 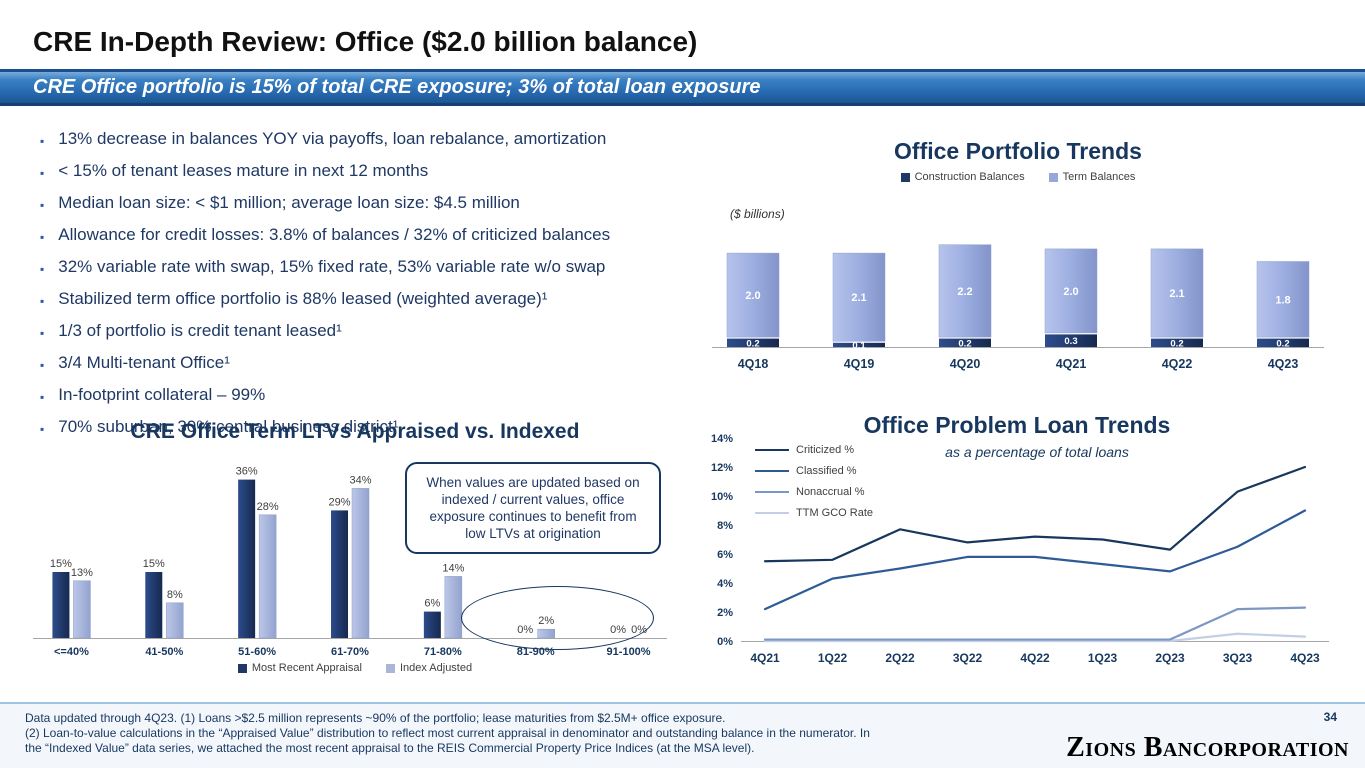 What do you see at coordinates (257, 652) in the screenshot?
I see `x-category-label: 51-60%` at bounding box center [257, 652].